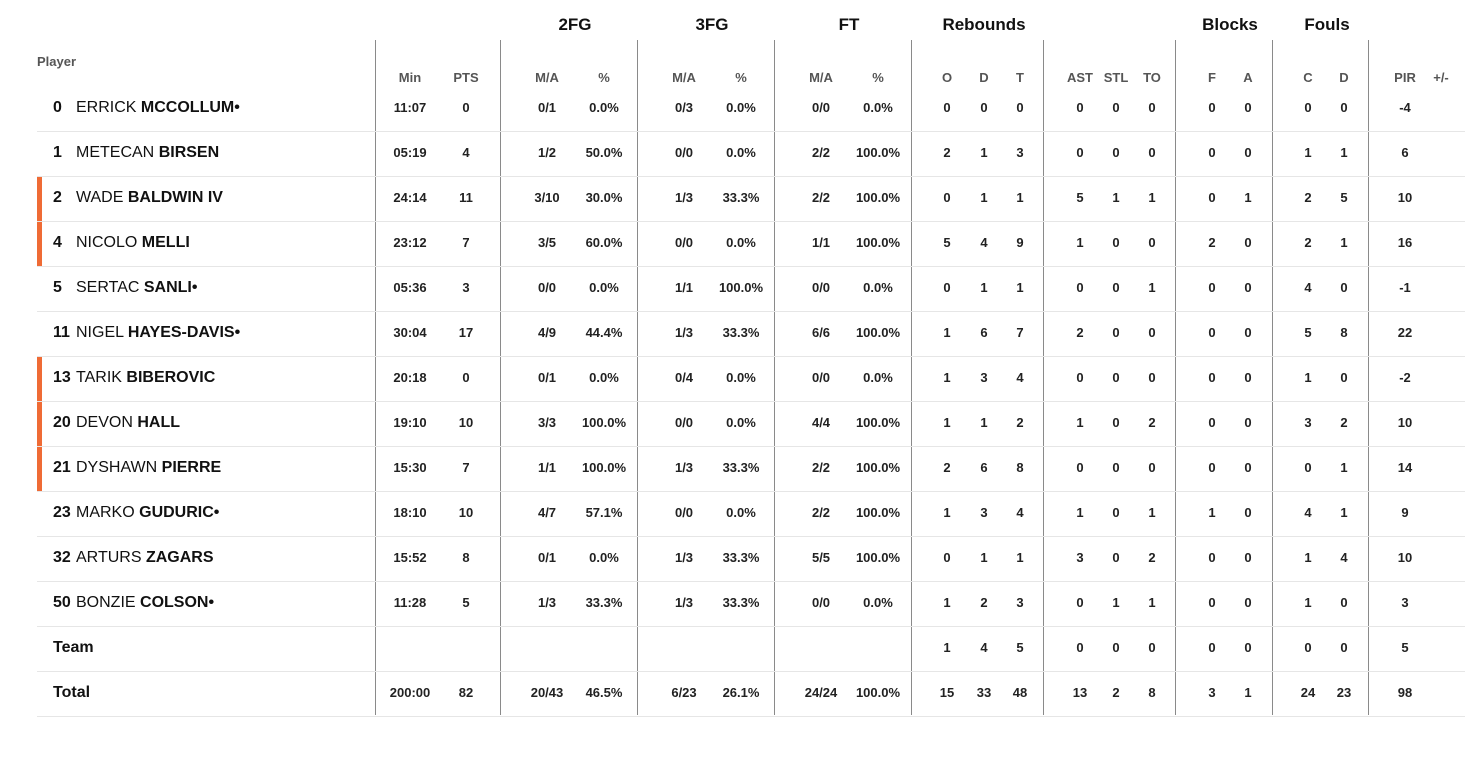 Image resolution: width=1483 pixels, height=763 pixels. I want to click on column-header-ft-ma: M/A, so click(821, 77).